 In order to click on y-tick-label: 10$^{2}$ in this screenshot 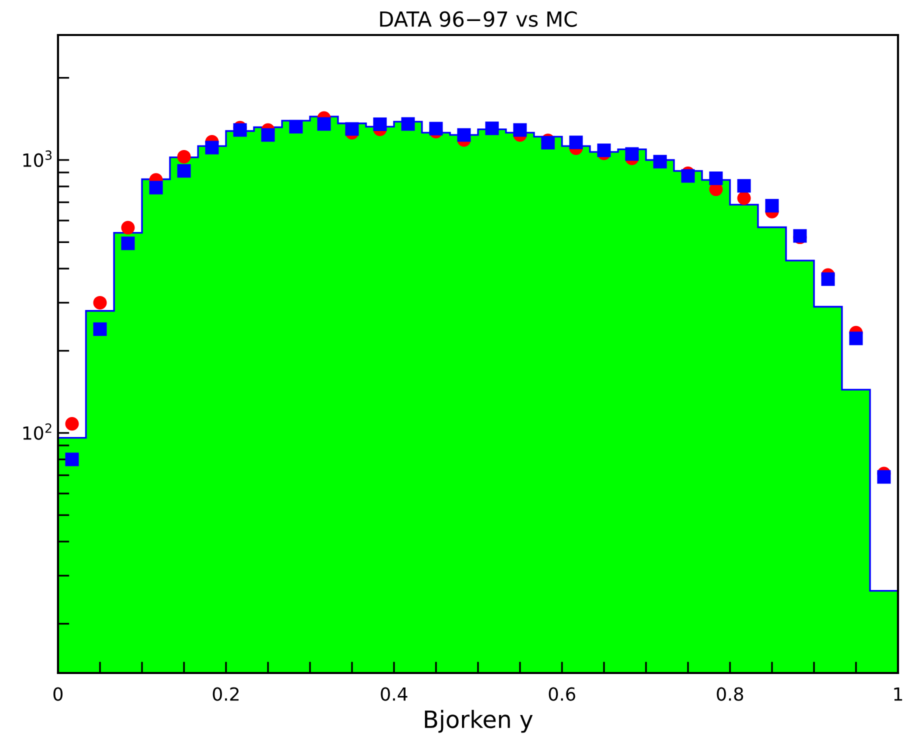, I will do `click(37, 431)`.